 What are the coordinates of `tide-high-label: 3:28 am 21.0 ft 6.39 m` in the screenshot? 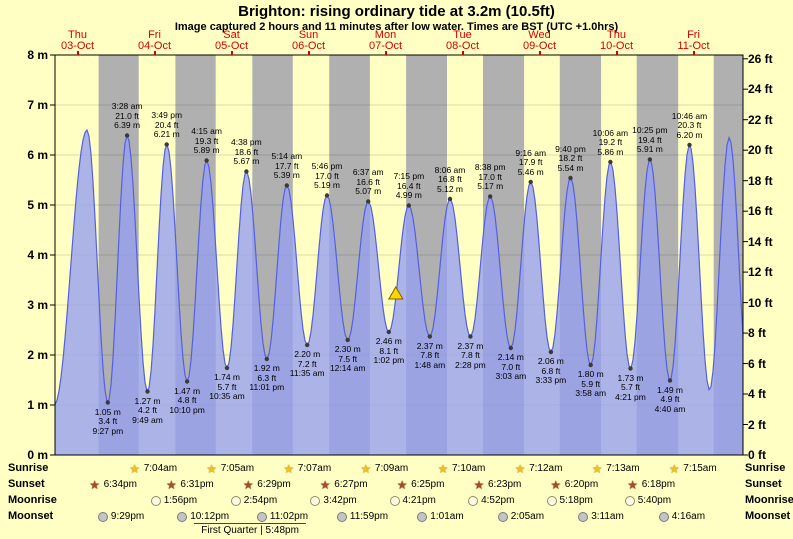 It's located at (127, 115).